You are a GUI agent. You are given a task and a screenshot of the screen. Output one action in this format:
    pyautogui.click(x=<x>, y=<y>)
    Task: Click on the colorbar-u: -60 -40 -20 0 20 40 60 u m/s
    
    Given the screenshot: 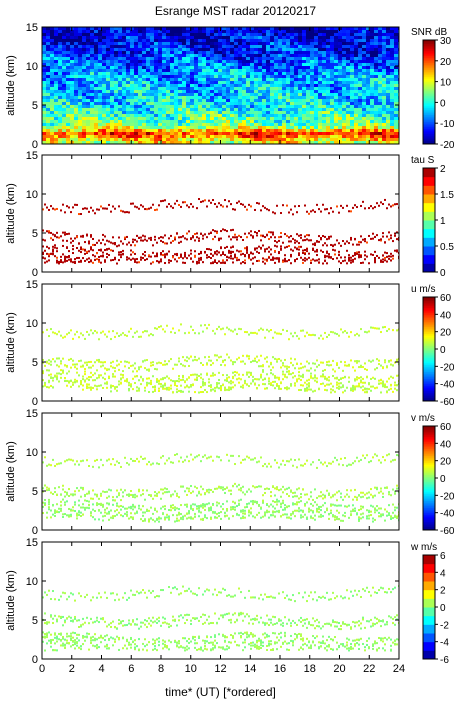 What is the action you would take?
    pyautogui.click(x=433, y=346)
    